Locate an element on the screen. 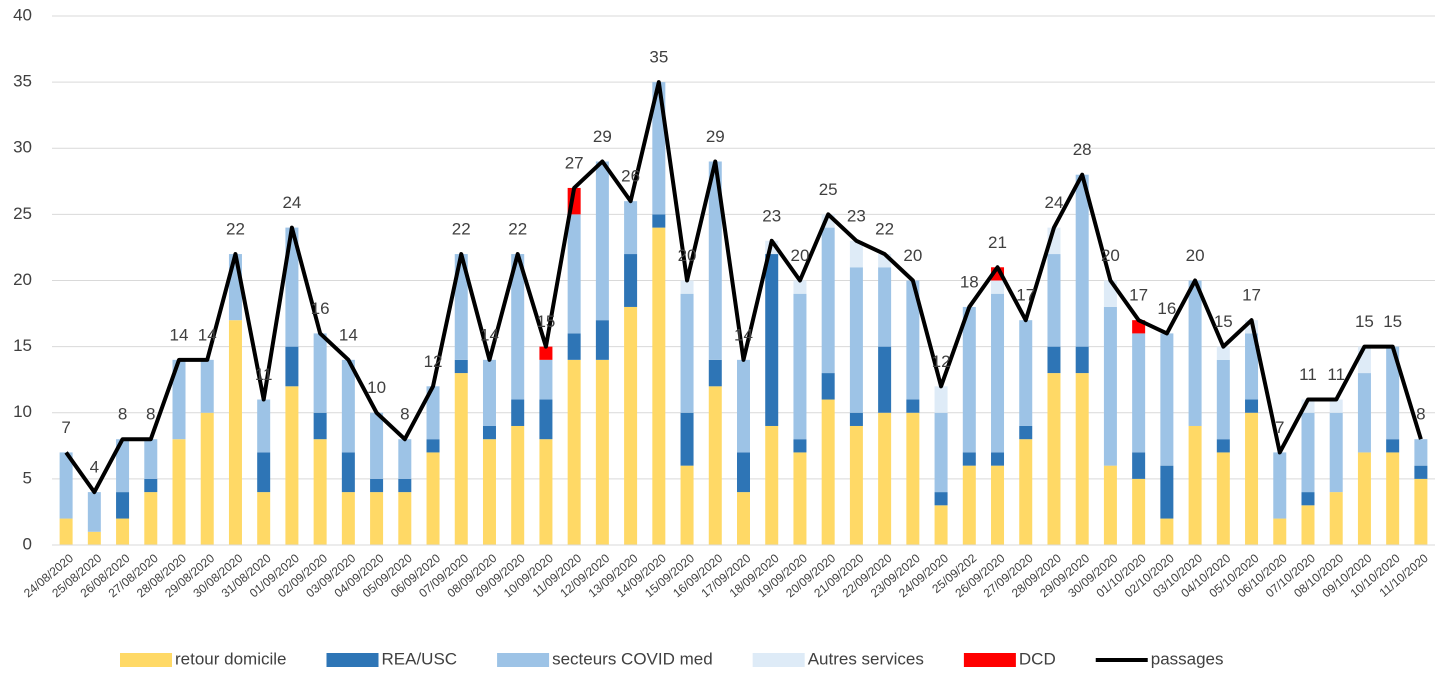 This screenshot has height=677, width=1448. data-label: 8 is located at coordinates (404, 414).